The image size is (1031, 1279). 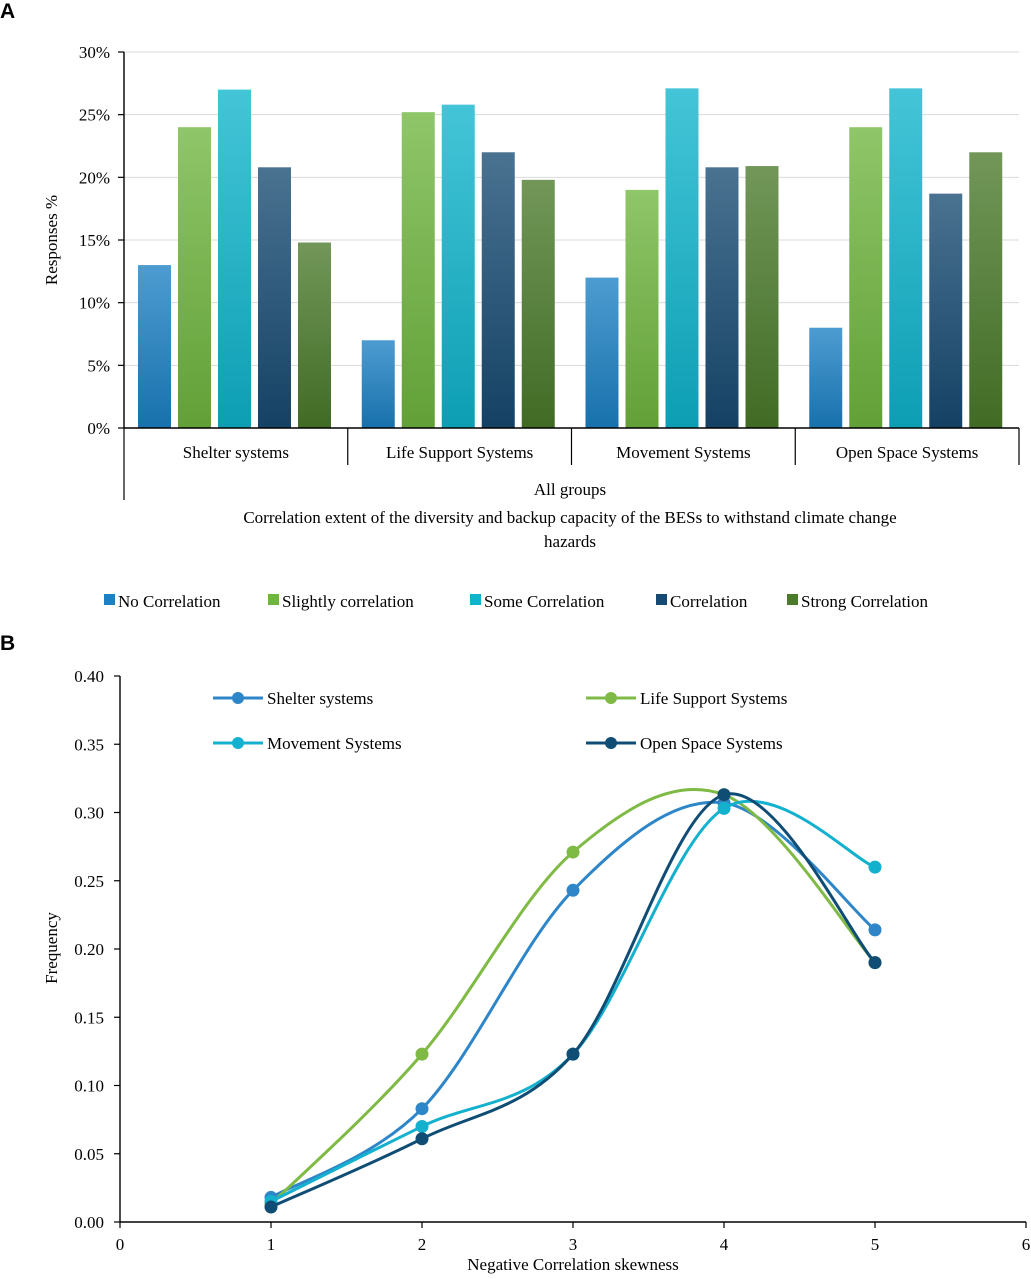 What do you see at coordinates (236, 452) in the screenshot?
I see `category-label-shelter-systems: Shelter systems` at bounding box center [236, 452].